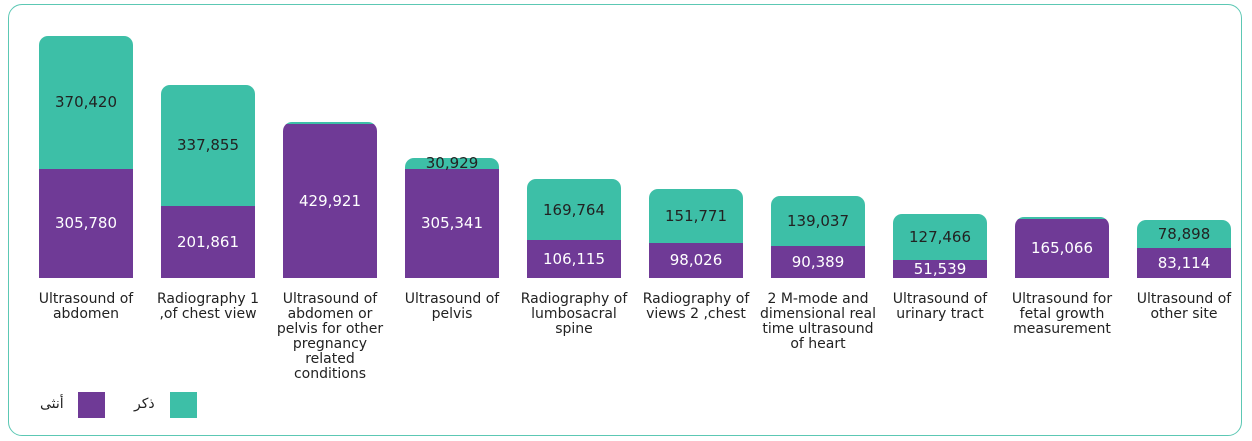 This screenshot has height=441, width=1252. Describe the element at coordinates (696, 306) in the screenshot. I see `x-tick-label: Radiography of views 2 ,chest` at that location.